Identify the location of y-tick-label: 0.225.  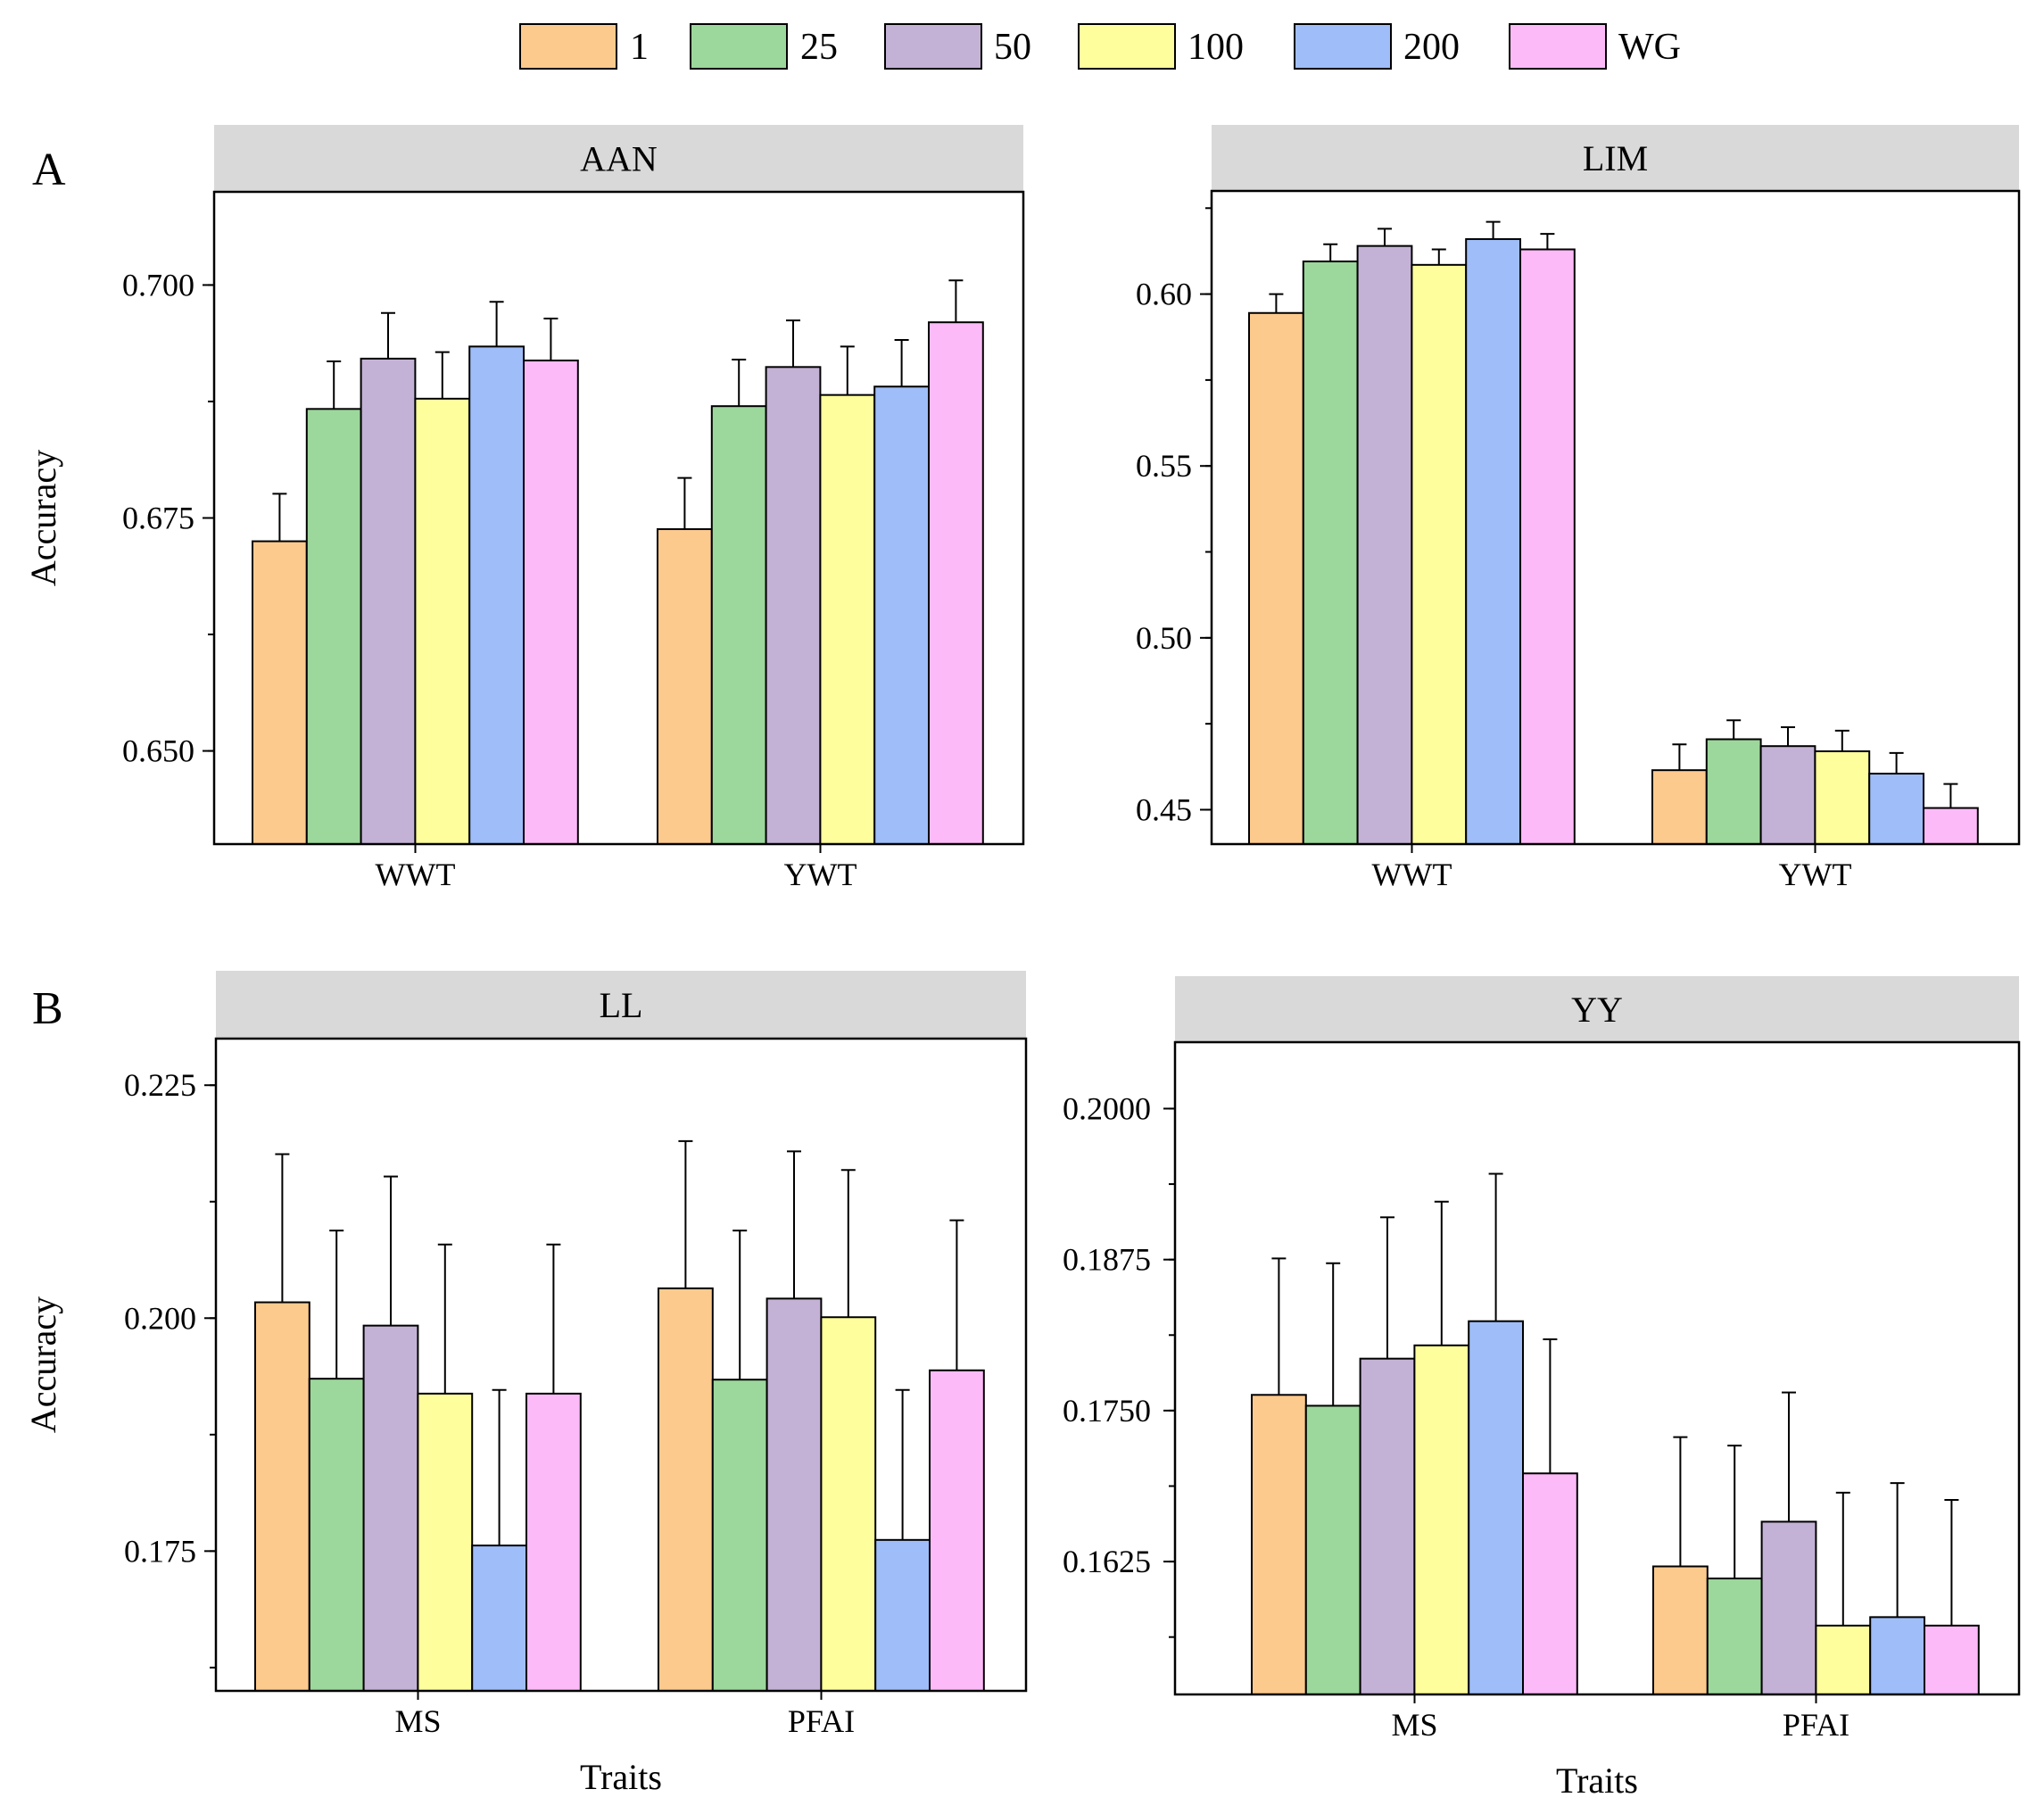
(160, 1085).